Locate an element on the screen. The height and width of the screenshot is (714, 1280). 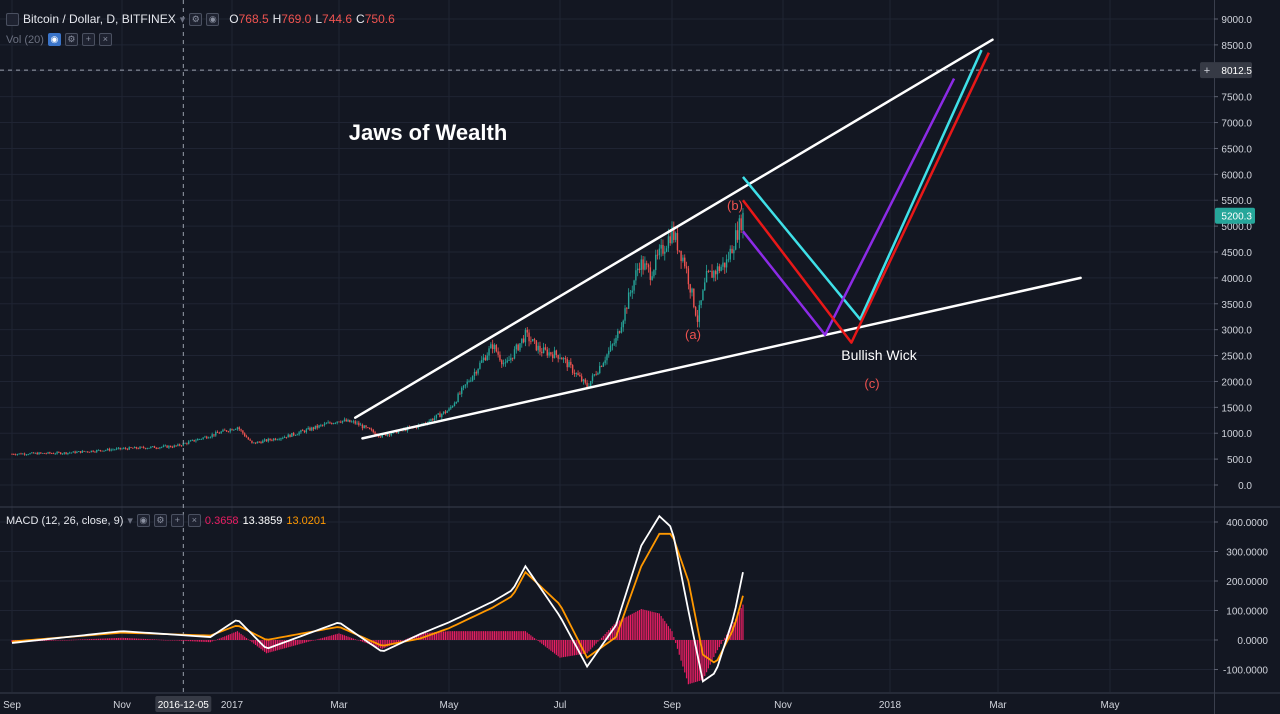
macd-label: MACD (12, 26, close, 9) is located at coordinates (65, 520).